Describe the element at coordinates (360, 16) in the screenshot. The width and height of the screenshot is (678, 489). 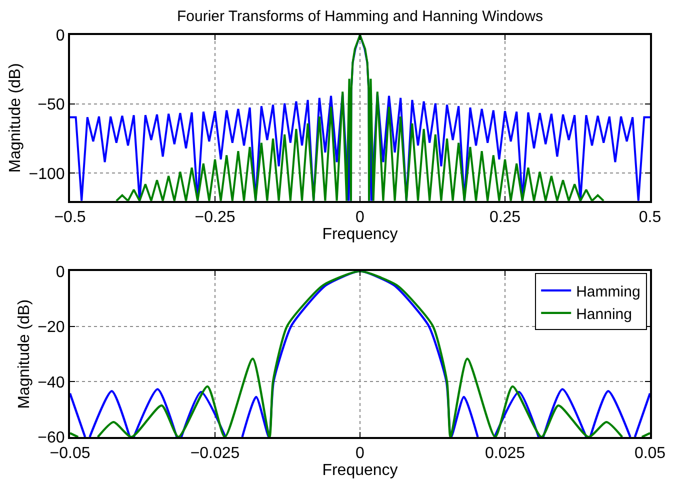
I see `chart-title: Fourier Transforms of Hamming and Hanning Windows` at that location.